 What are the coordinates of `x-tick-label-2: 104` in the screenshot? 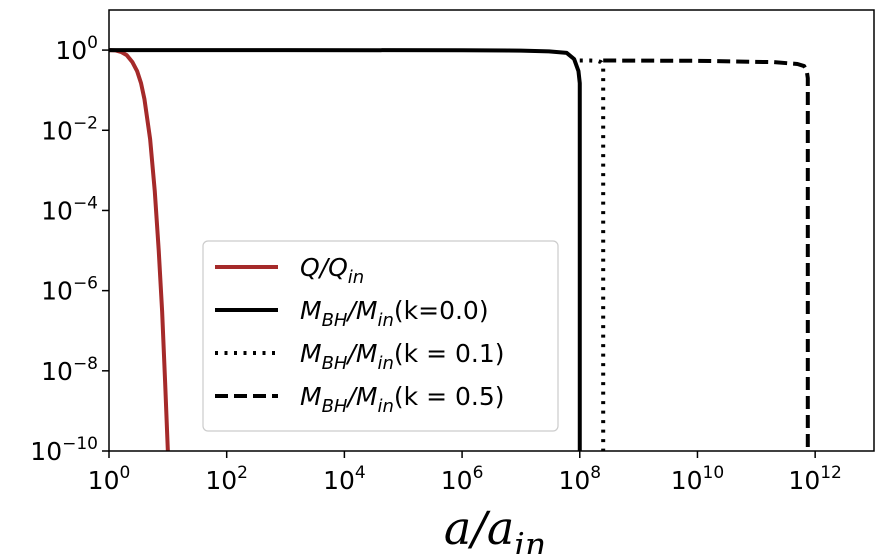 It's located at (344, 479).